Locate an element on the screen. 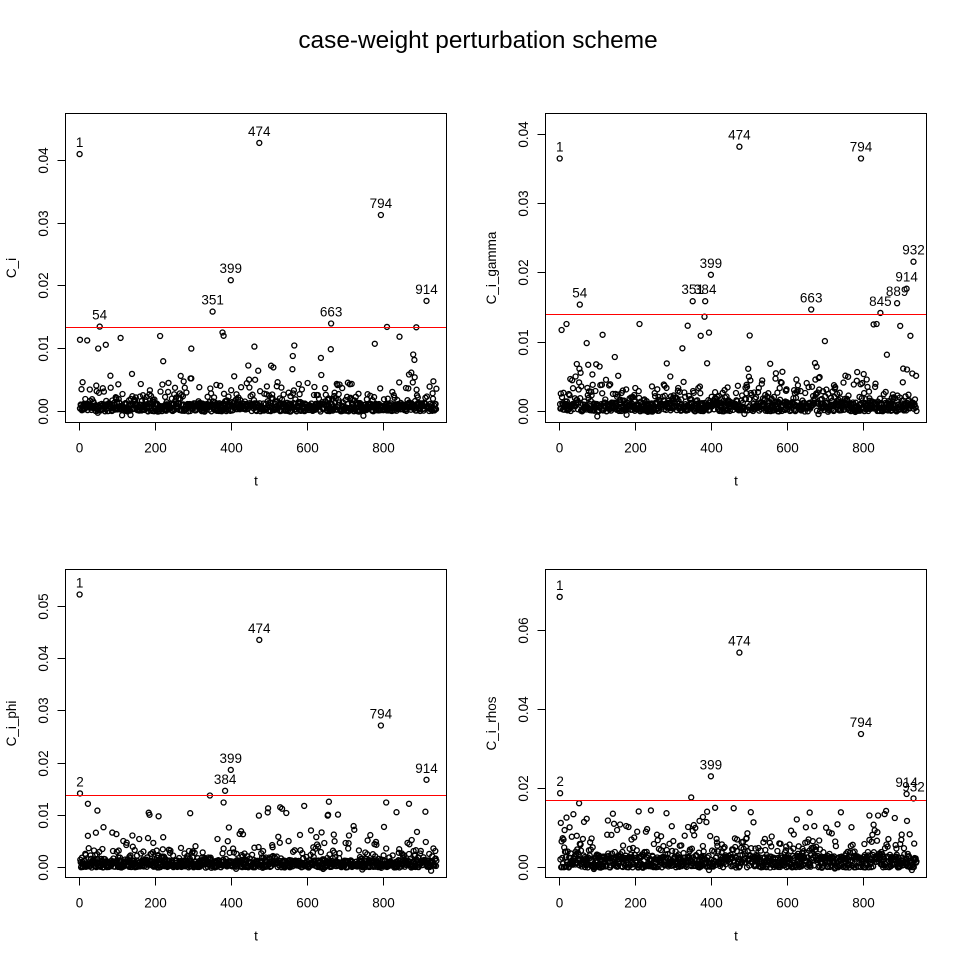 The image size is (960, 965). svg-text: C_i is located at coordinates (11, 268).